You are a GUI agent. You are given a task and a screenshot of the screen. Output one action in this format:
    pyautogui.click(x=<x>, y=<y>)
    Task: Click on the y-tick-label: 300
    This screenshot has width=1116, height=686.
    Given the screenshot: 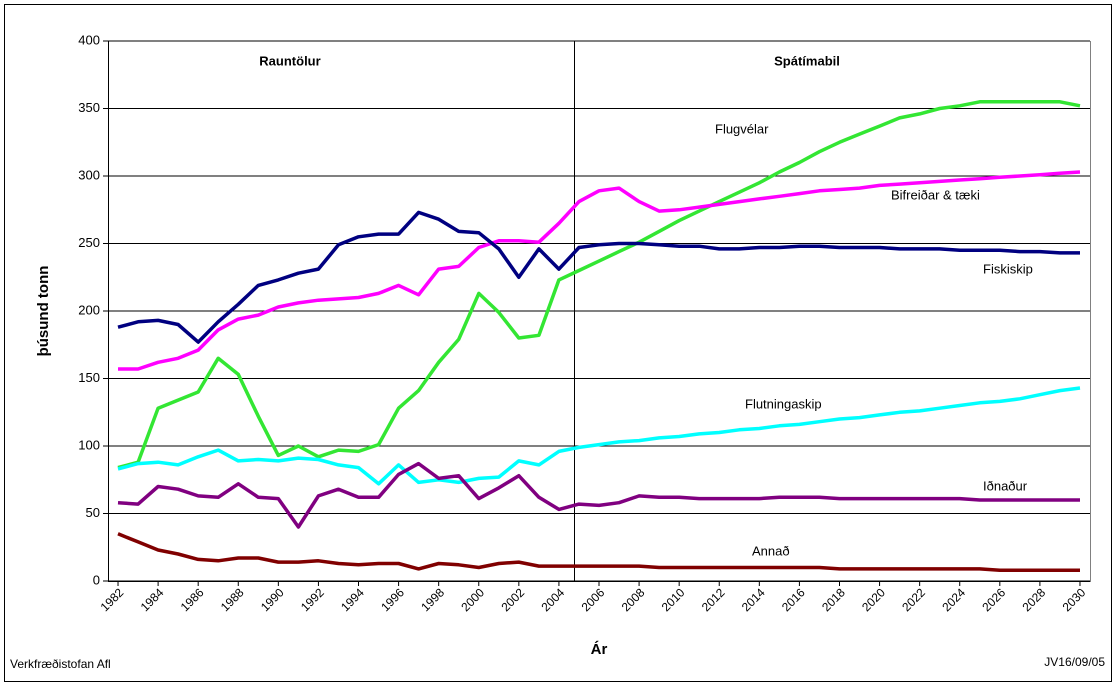 What is the action you would take?
    pyautogui.click(x=89, y=174)
    